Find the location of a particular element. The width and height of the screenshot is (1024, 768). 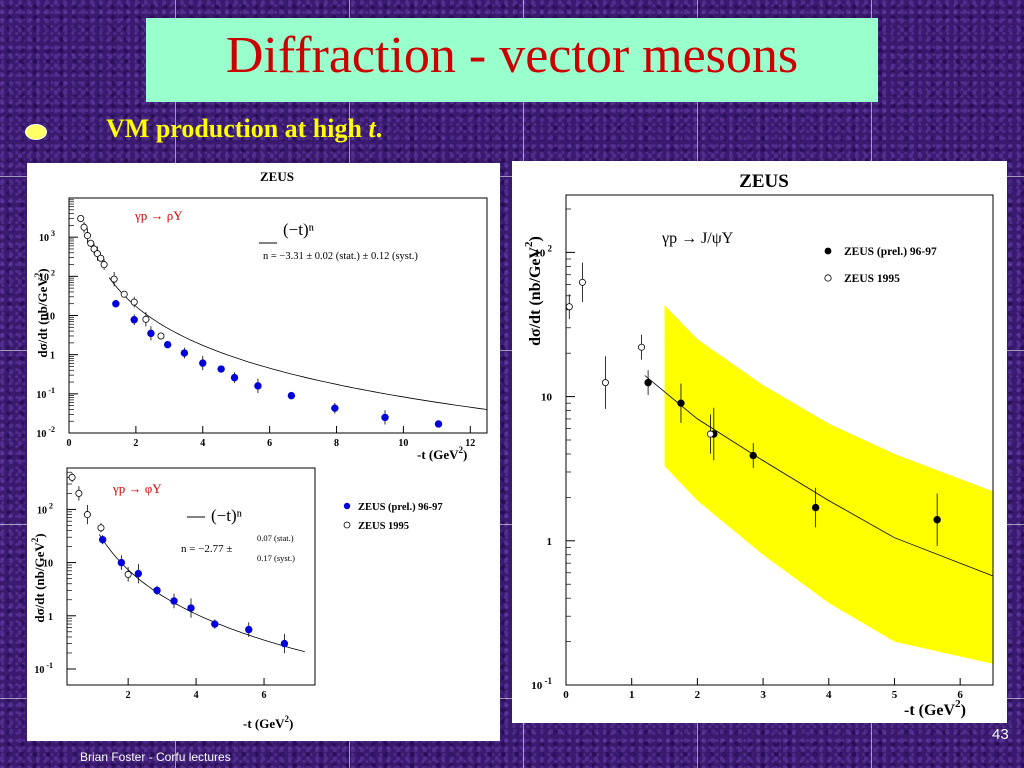

bullet-variable: t is located at coordinates (372, 128).